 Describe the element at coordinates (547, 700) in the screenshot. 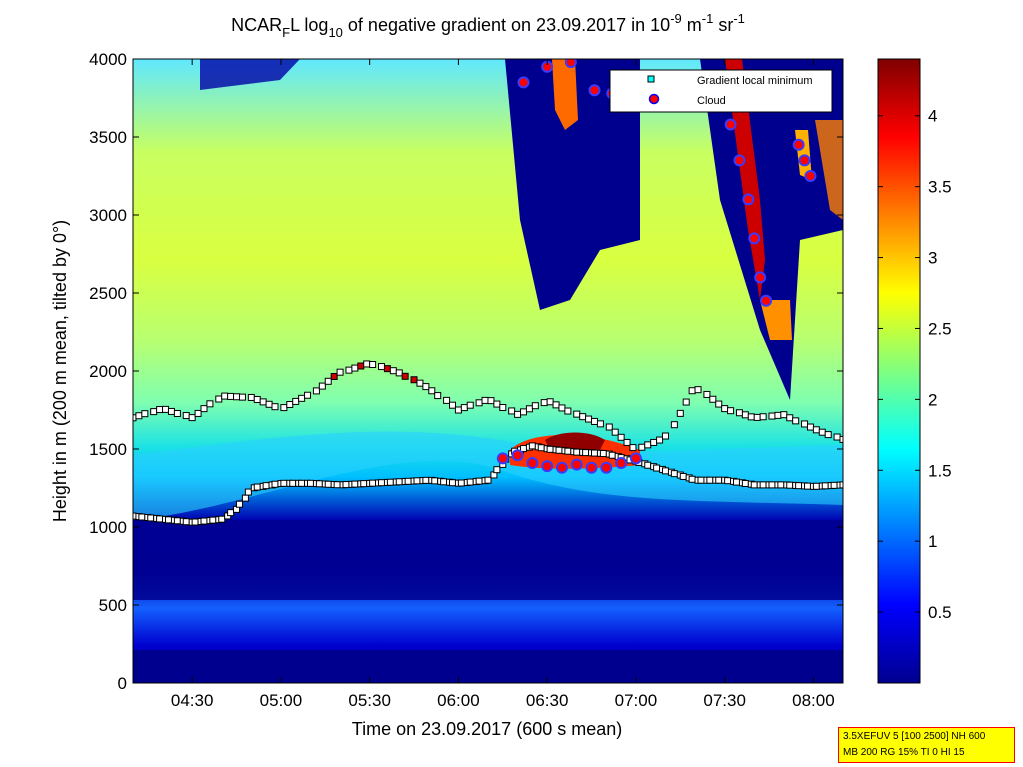

I see `x-tick-label: 06:30` at that location.